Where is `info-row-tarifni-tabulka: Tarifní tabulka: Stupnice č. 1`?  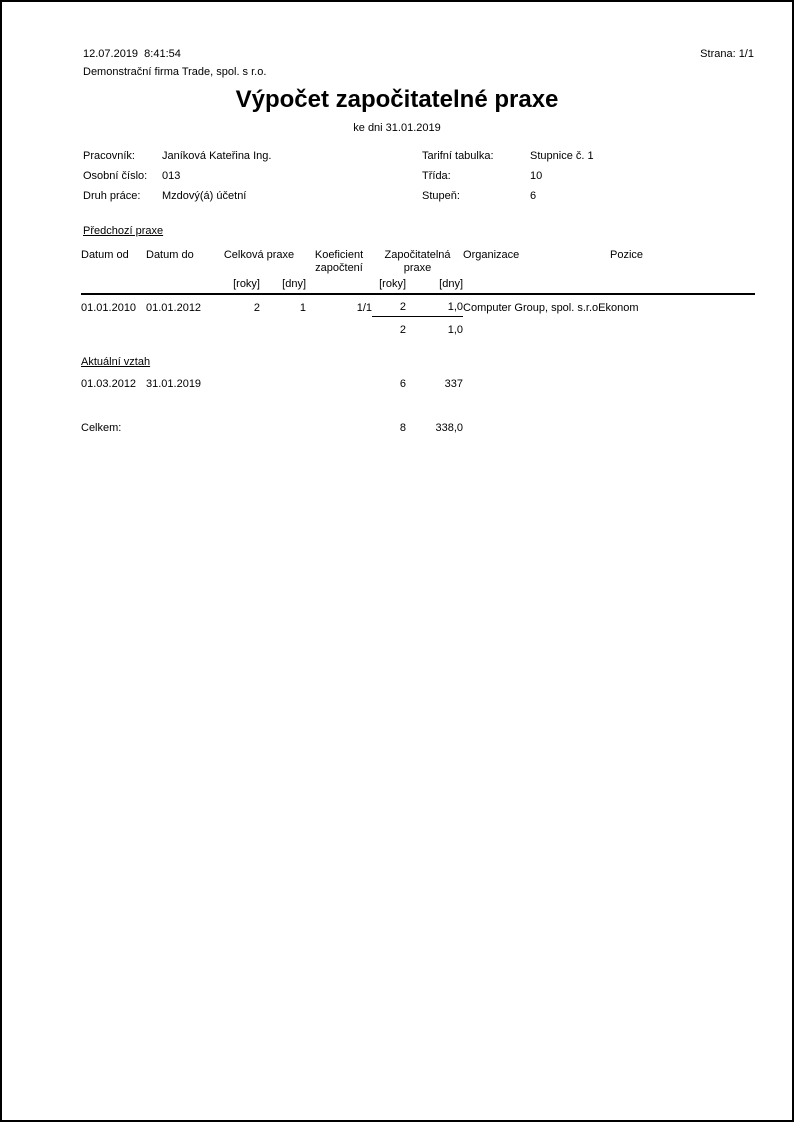
info-row-tarifni-tabulka: Tarifní tabulka: Stupnice č. 1 is located at coordinates (508, 160).